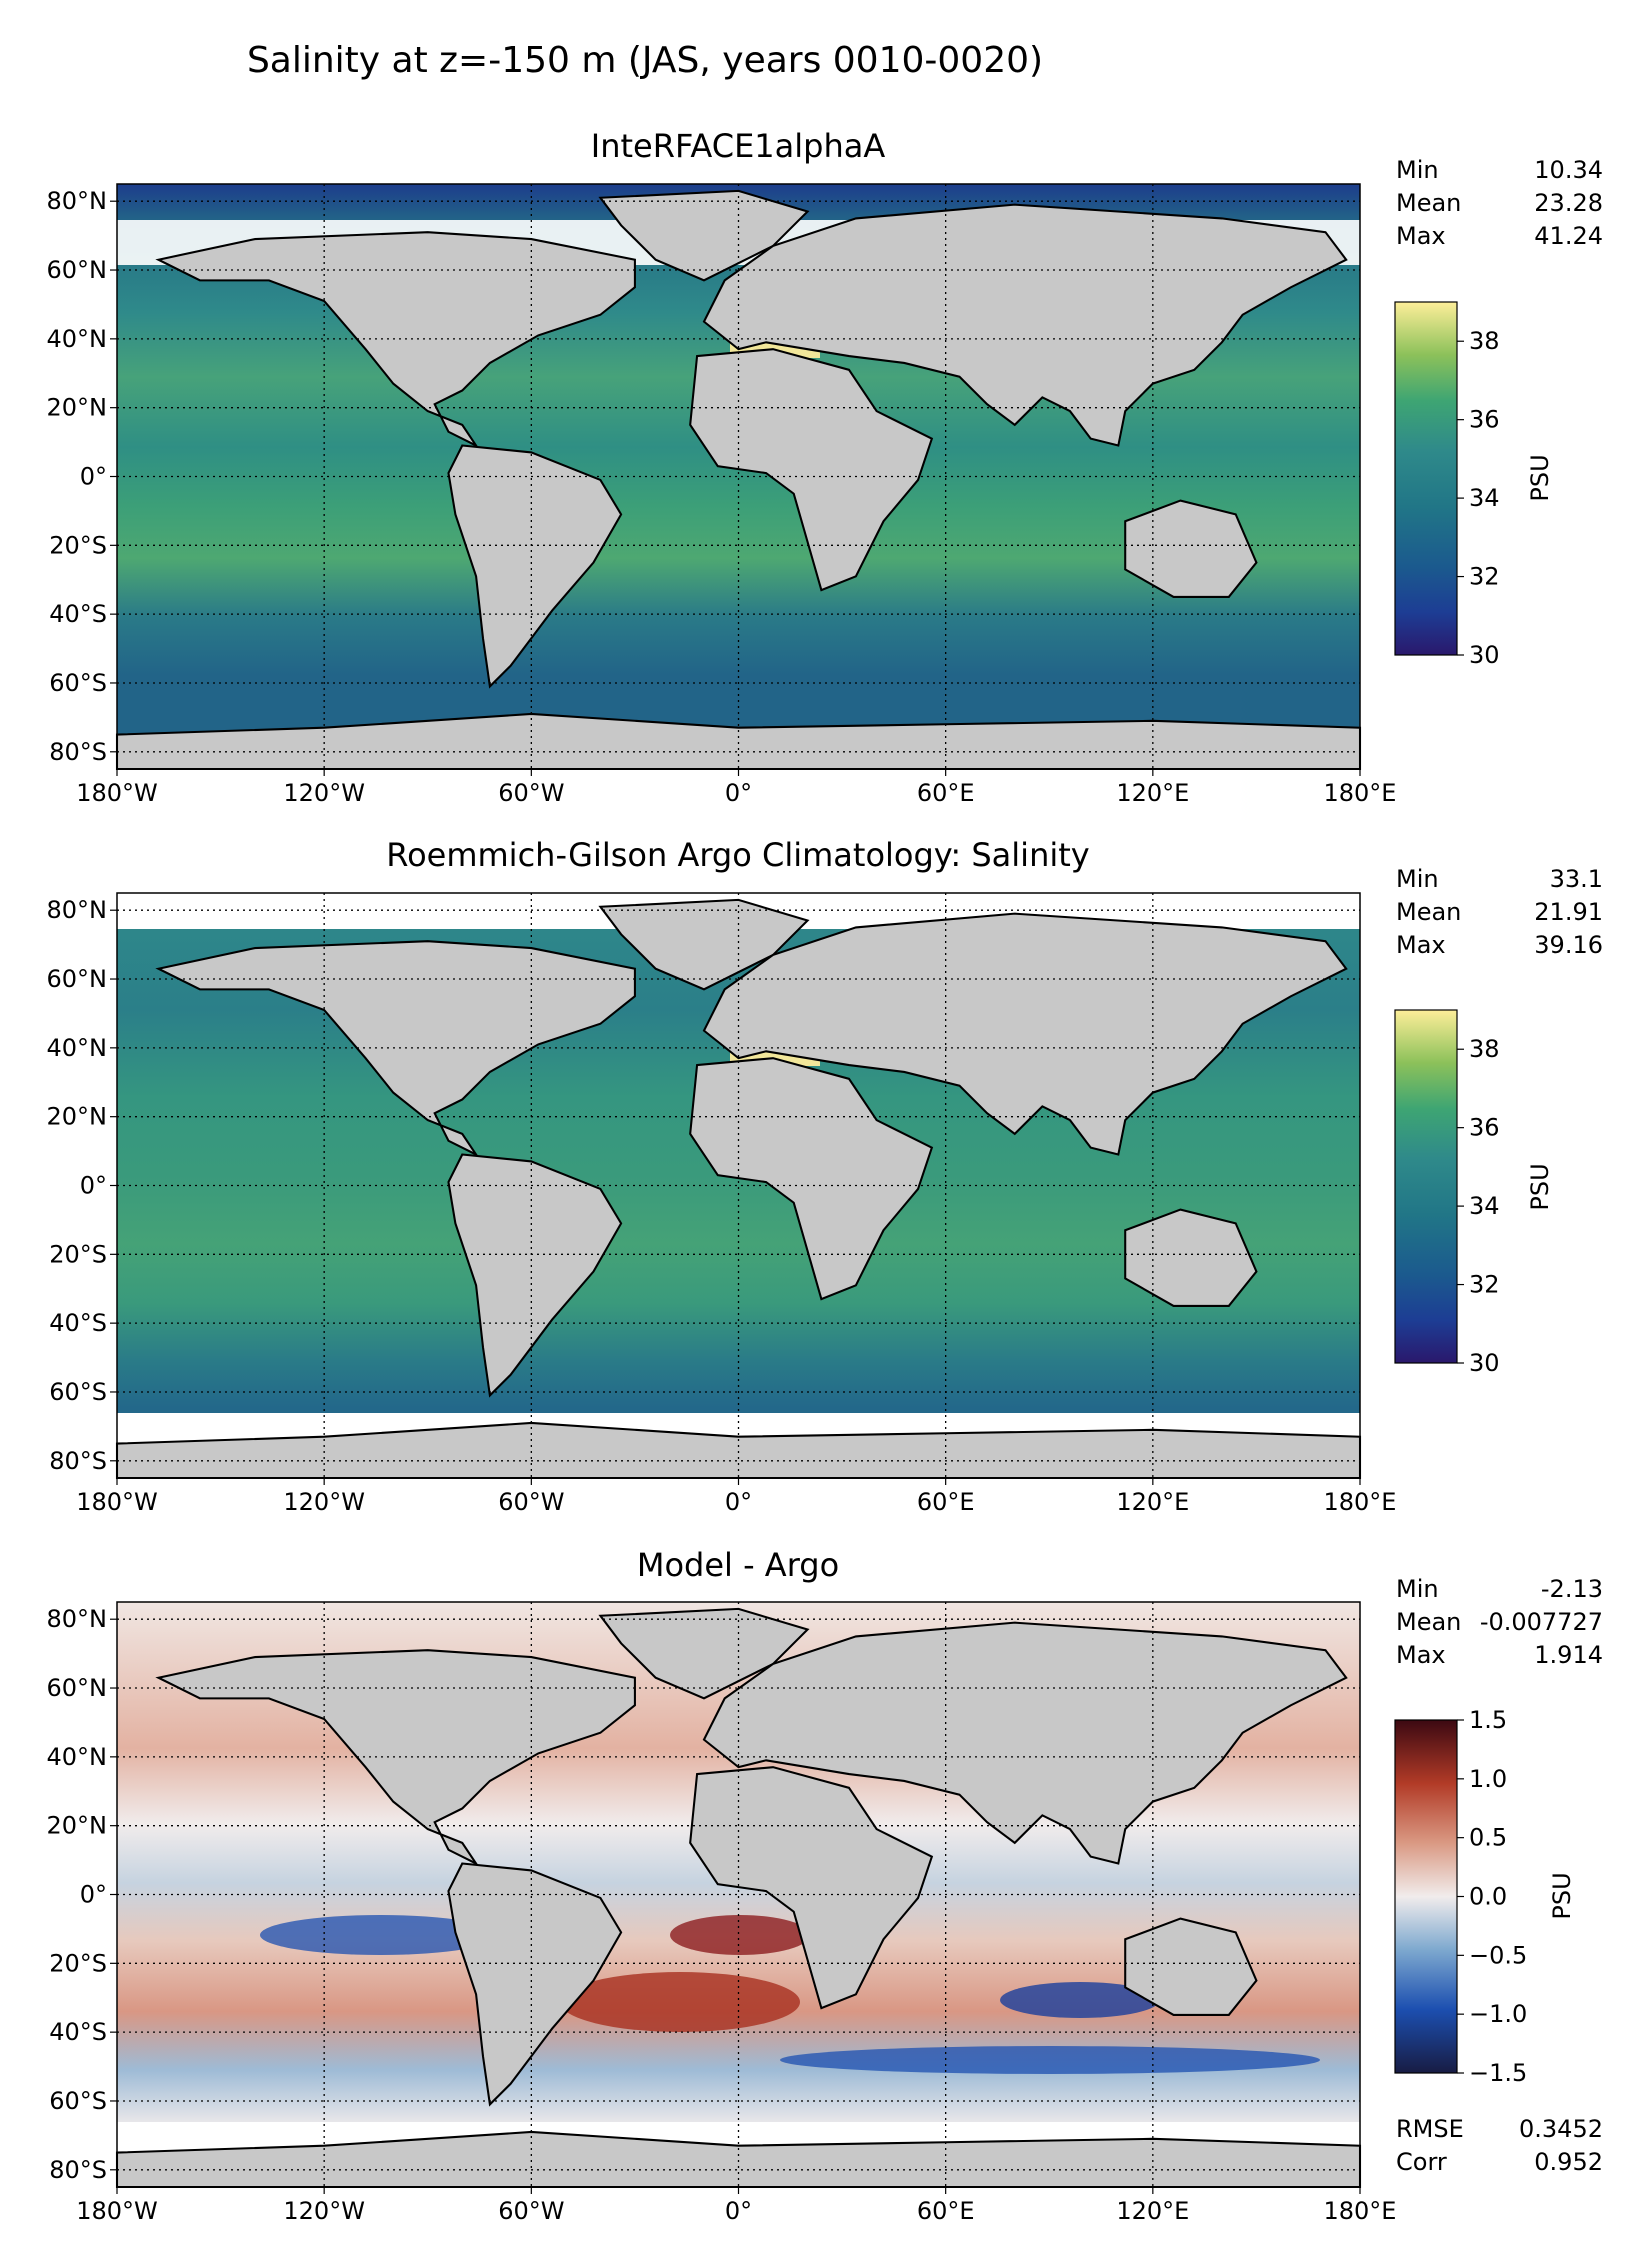 This screenshot has width=1642, height=2256. I want to click on stats-block: Min 33.1 Mean 21.91 Max 39.16, so click(1499, 912).